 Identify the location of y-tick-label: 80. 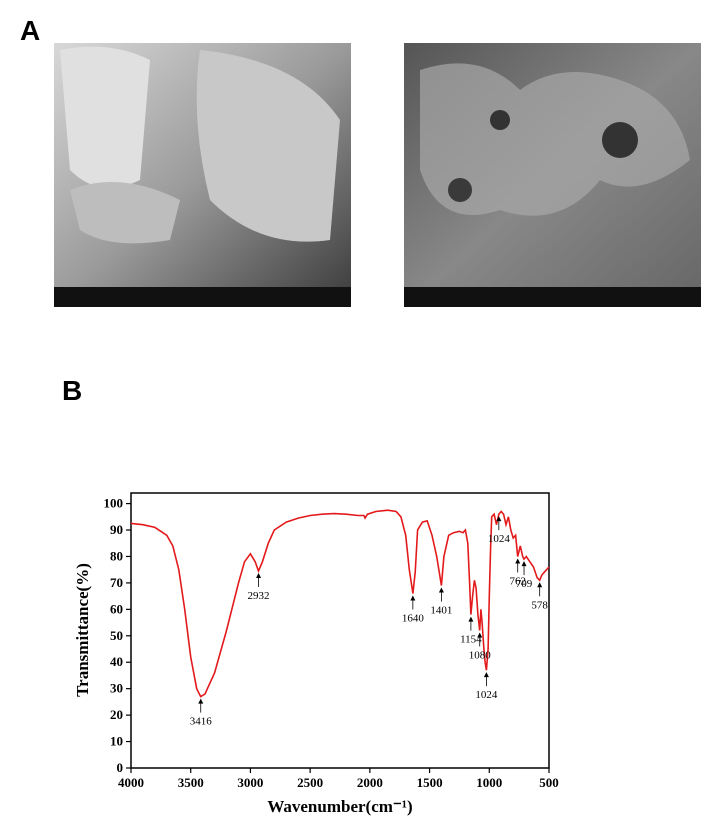
(116, 555).